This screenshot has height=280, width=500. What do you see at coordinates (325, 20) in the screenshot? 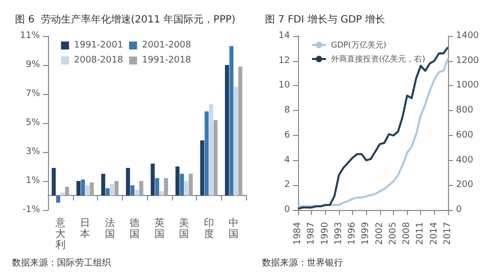
I see `chart-title: 图 7 FDI 增长与 GDP 增长` at bounding box center [325, 20].